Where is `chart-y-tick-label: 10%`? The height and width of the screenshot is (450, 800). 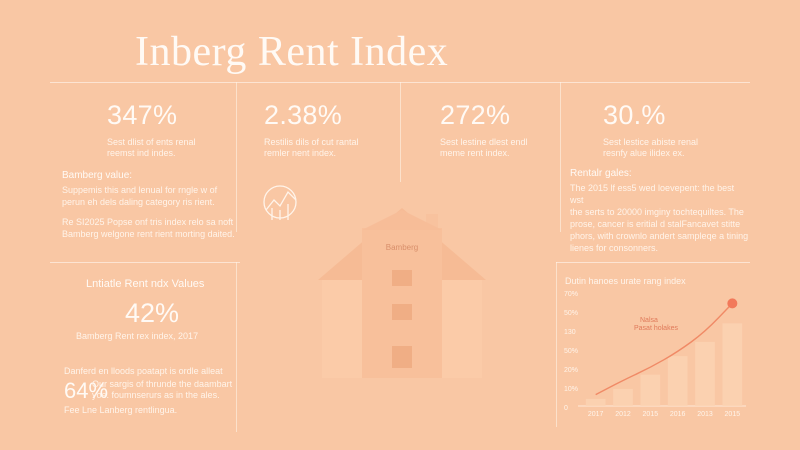 chart-y-tick-label: 10% is located at coordinates (571, 389).